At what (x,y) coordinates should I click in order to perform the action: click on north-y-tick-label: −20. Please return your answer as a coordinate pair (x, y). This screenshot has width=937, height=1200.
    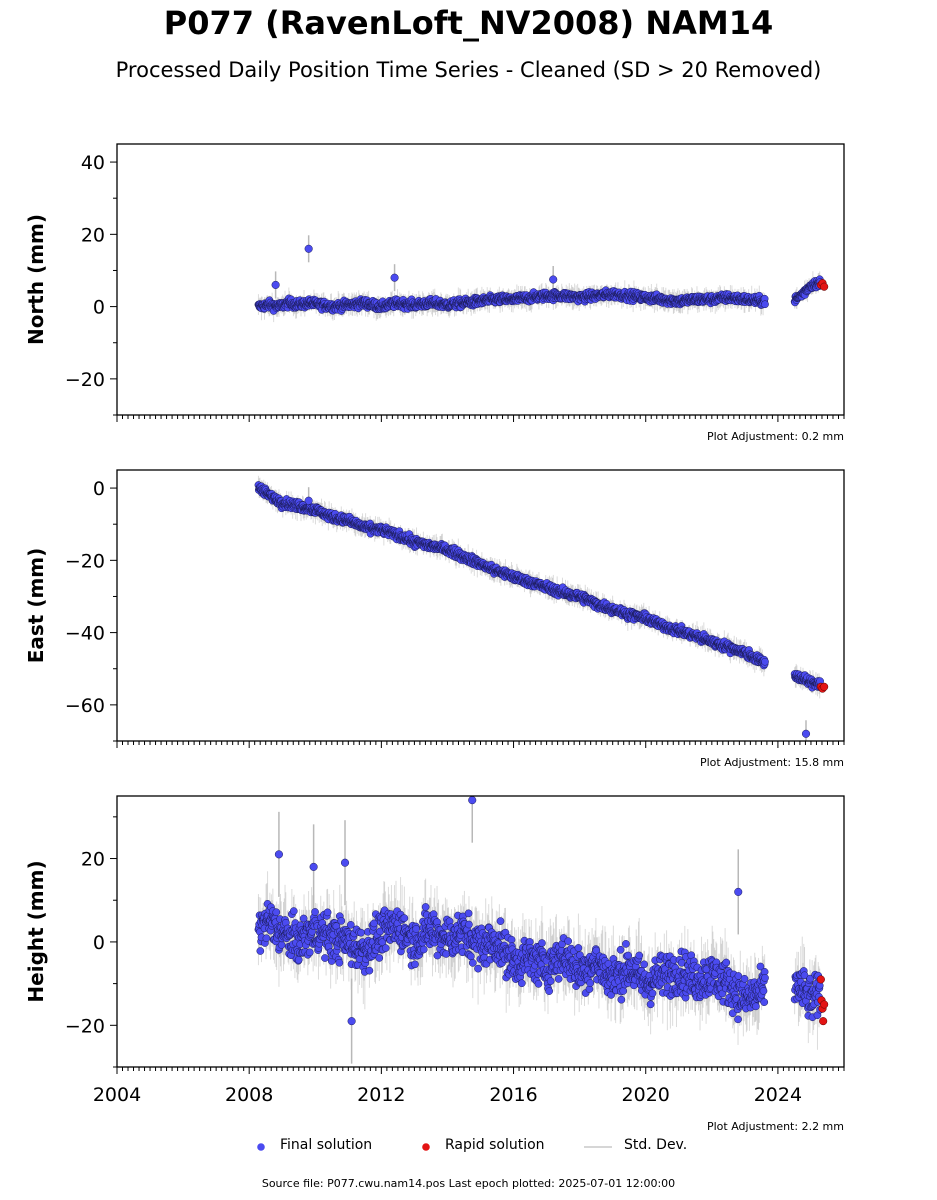
    Looking at the image, I should click on (85, 380).